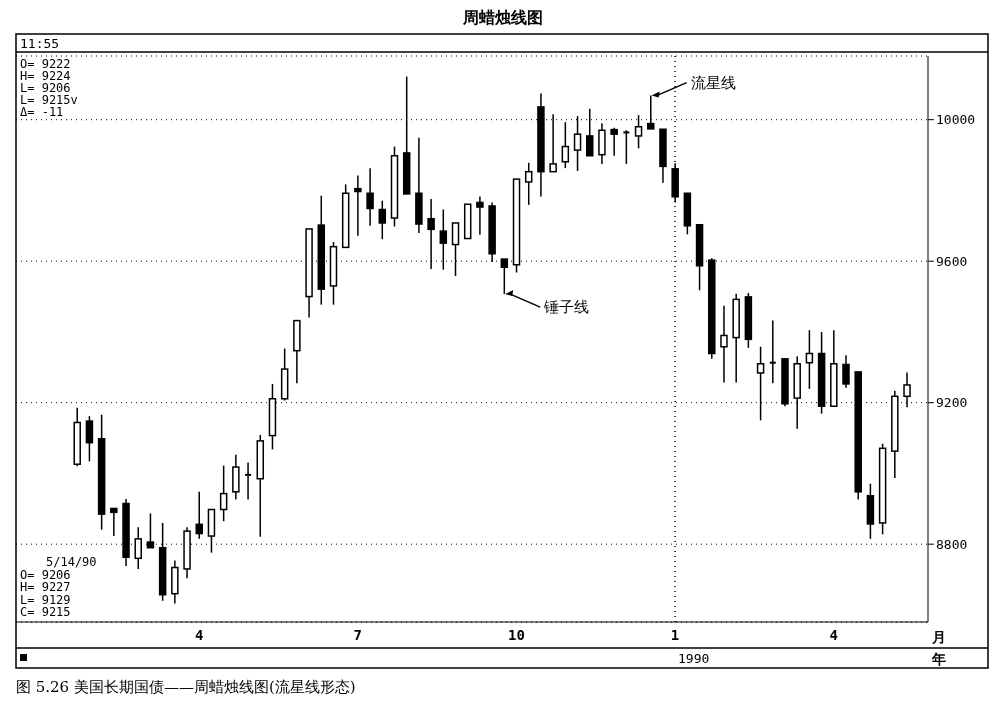 This screenshot has width=1008, height=708. I want to click on annotation: 5/14/90, so click(71, 562).